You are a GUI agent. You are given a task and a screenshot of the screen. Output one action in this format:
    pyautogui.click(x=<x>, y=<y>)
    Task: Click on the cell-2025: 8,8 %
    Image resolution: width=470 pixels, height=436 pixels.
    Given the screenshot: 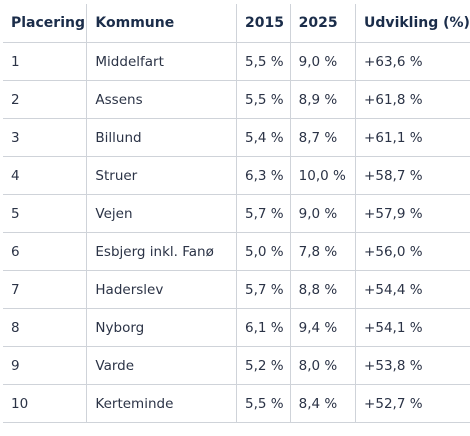 What is the action you would take?
    pyautogui.click(x=323, y=289)
    